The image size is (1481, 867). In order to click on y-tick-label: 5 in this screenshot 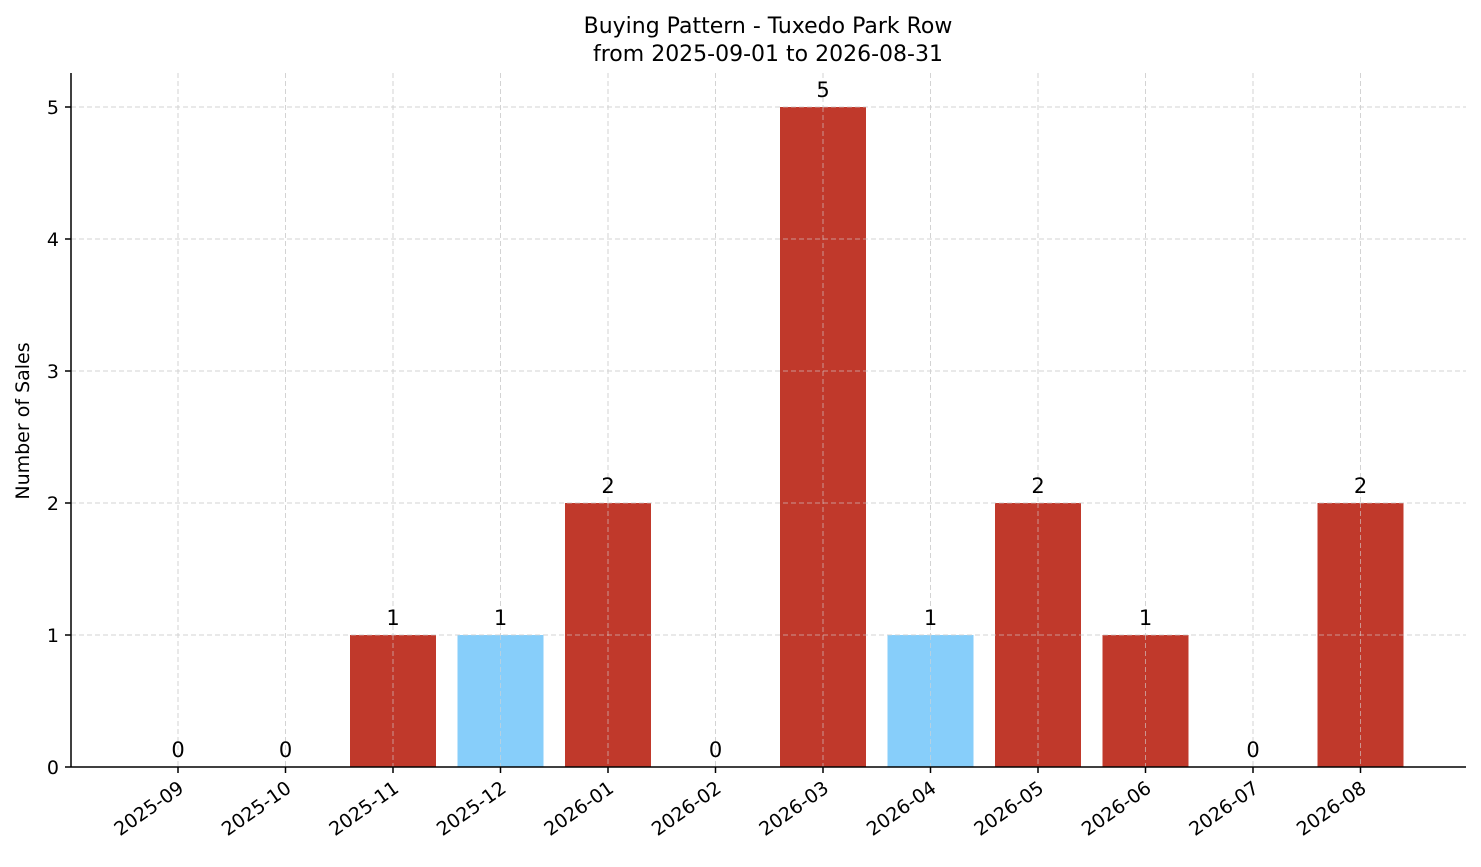, I will do `click(53, 108)`.